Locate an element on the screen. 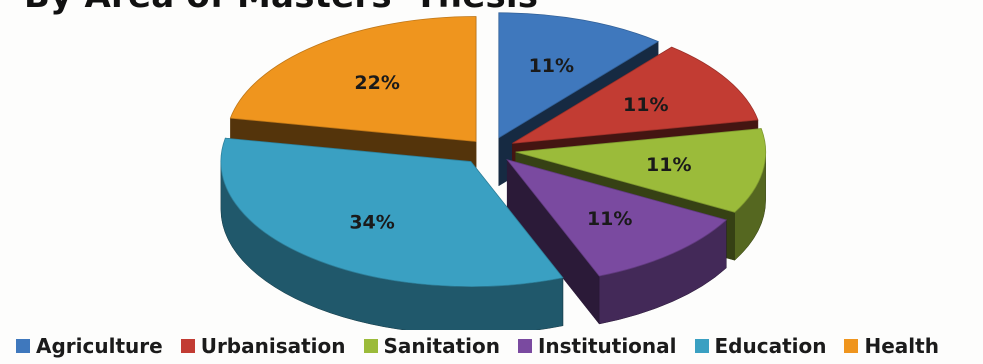 This screenshot has width=983, height=364. legend-item-sanitation: Sanitation is located at coordinates (431, 346).